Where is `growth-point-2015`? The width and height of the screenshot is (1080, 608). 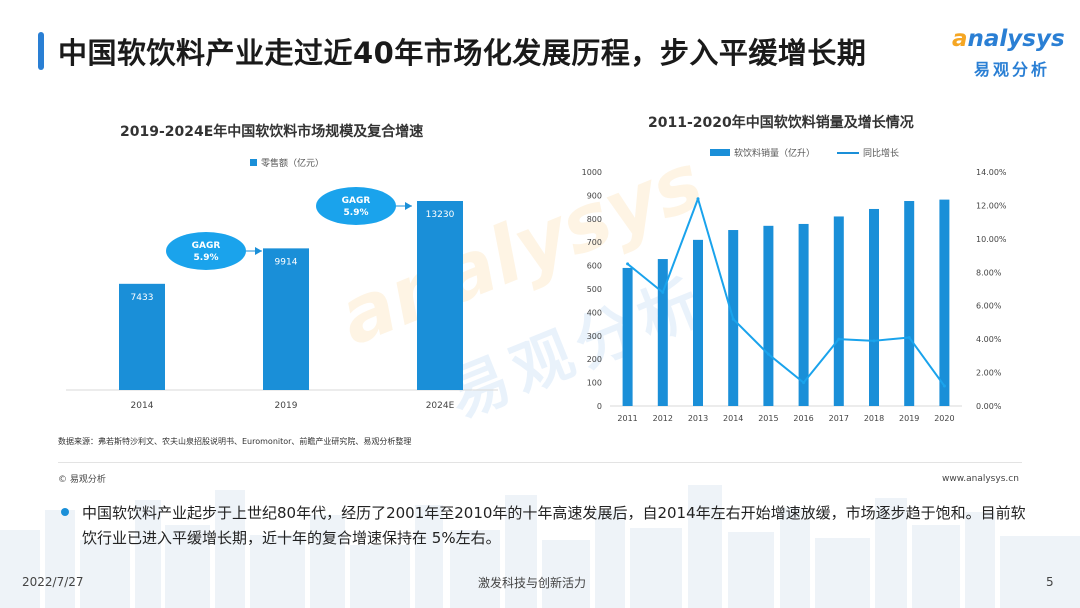 growth-point-2015 is located at coordinates (768, 354).